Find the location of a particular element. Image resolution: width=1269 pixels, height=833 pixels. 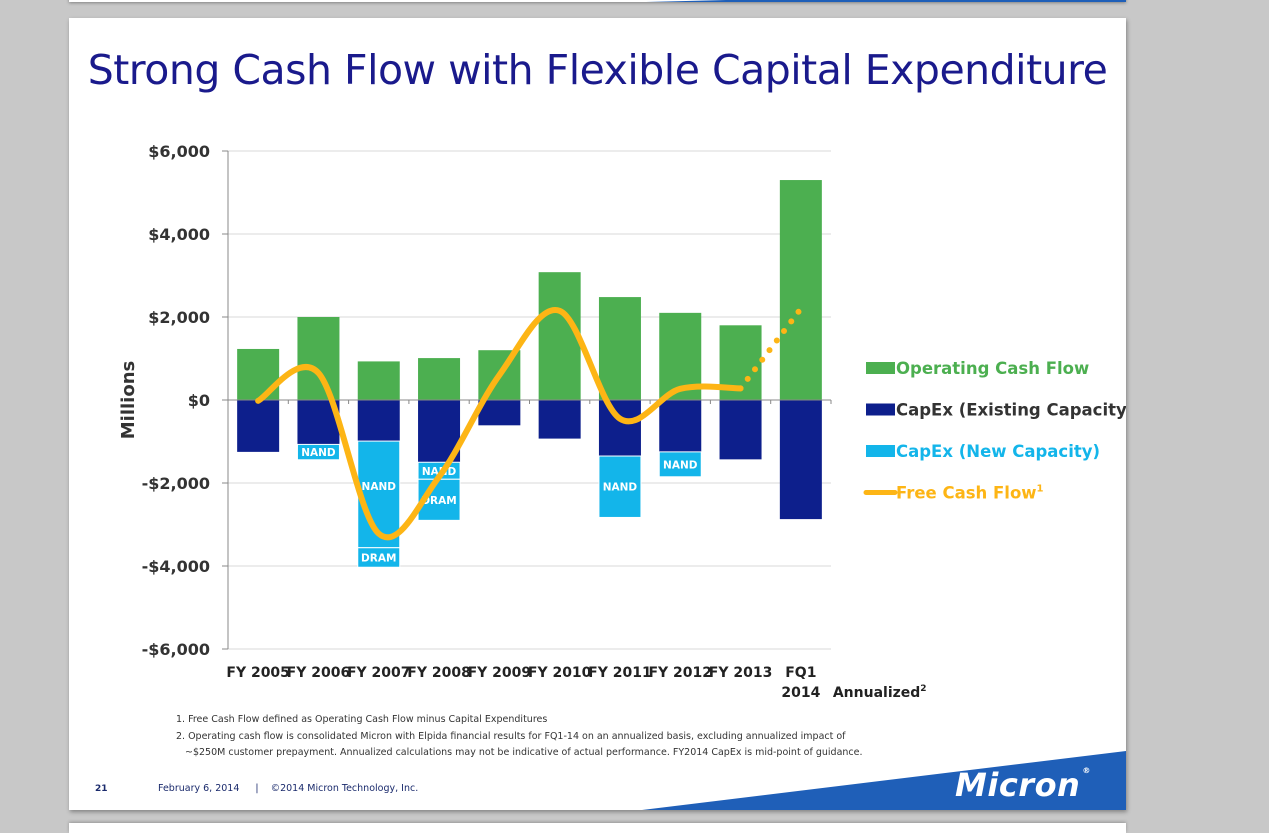

page-number: 21 is located at coordinates (101, 789).